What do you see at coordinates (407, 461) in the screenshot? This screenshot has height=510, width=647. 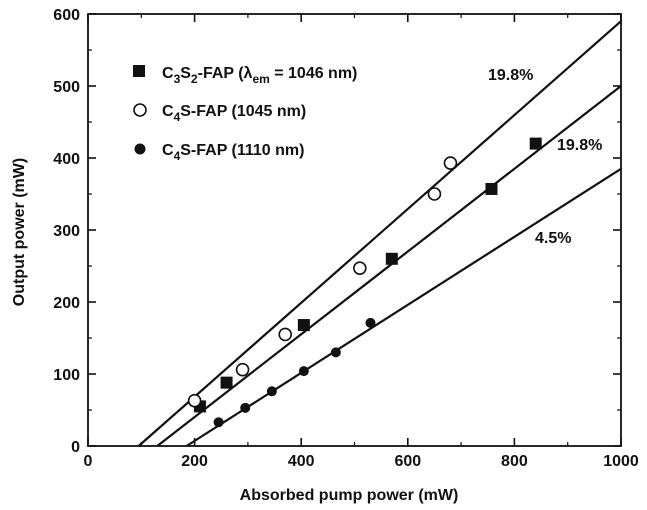 I see `x-tick-label: 600` at bounding box center [407, 461].